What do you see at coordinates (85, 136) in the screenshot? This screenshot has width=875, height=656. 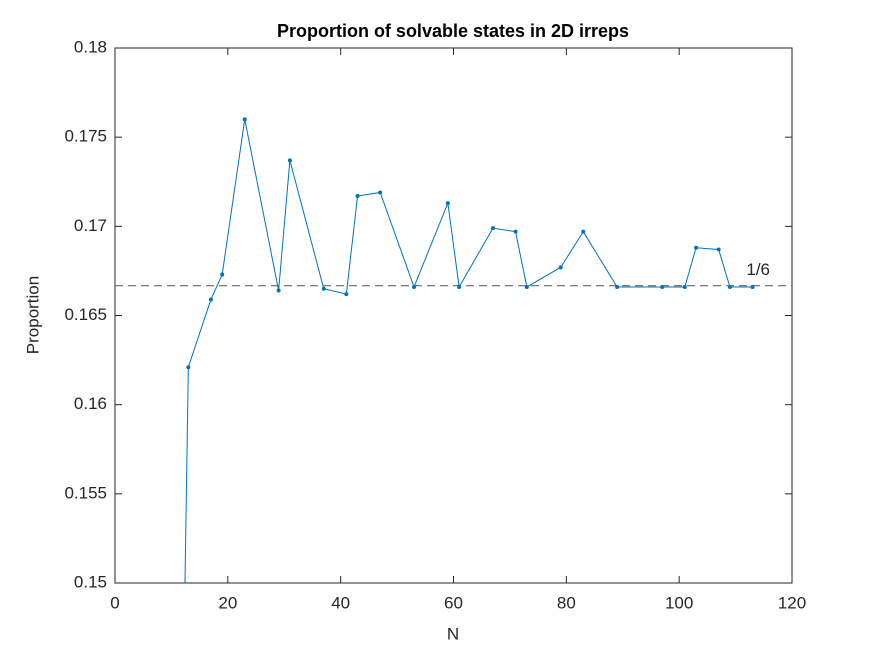 I see `y-tick-label: 0.175` at bounding box center [85, 136].